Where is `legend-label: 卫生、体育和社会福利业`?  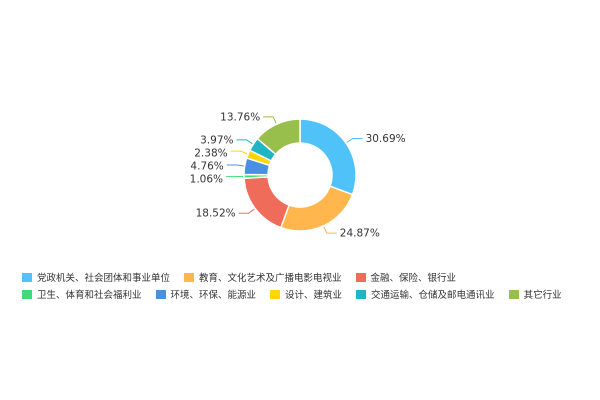
legend-label: 卫生、体育和社会福利业 is located at coordinates (89, 295).